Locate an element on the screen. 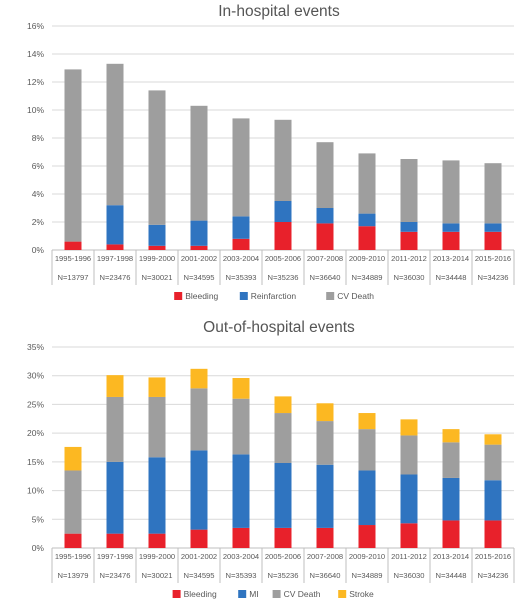 The image size is (520, 607). y-tick-label: 20% is located at coordinates (35, 433).